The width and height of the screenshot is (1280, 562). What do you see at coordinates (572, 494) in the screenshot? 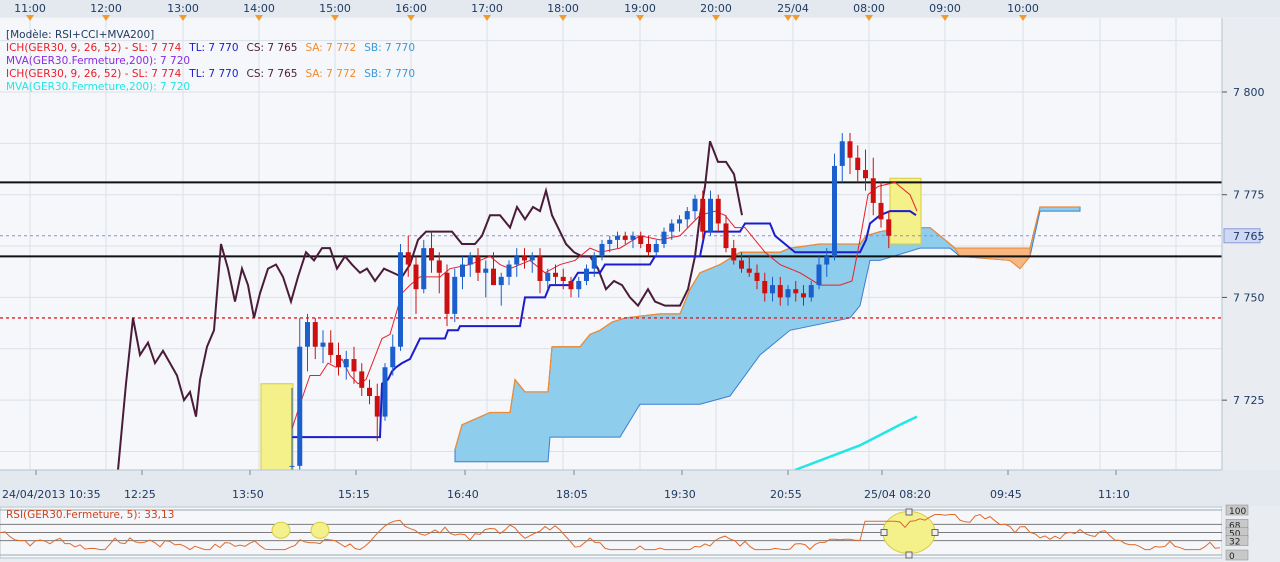
I see `bottom-tick-5: 18:05` at bounding box center [572, 494].